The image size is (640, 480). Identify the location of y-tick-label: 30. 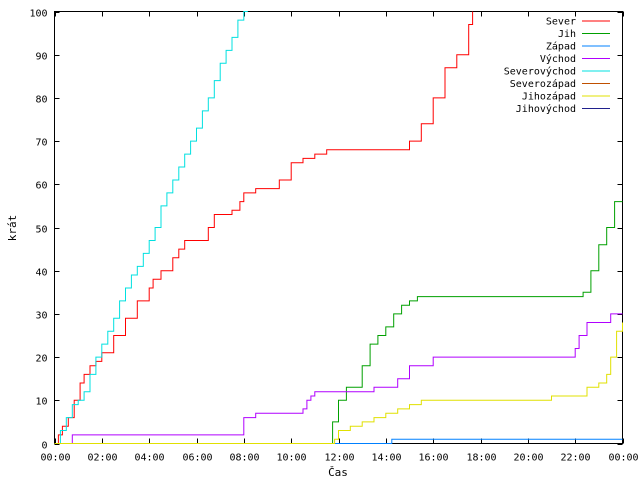
(41, 316).